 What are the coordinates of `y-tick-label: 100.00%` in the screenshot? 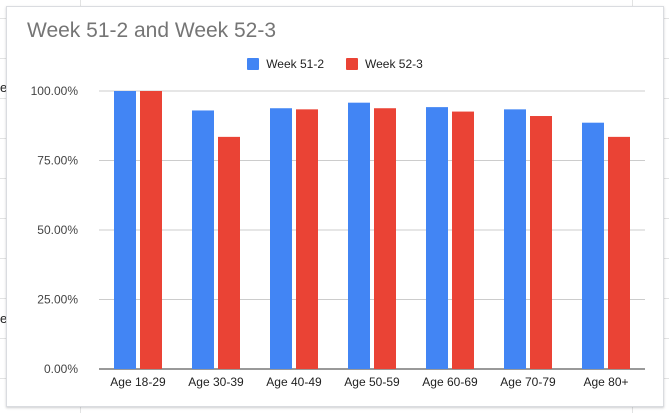 It's located at (55, 91).